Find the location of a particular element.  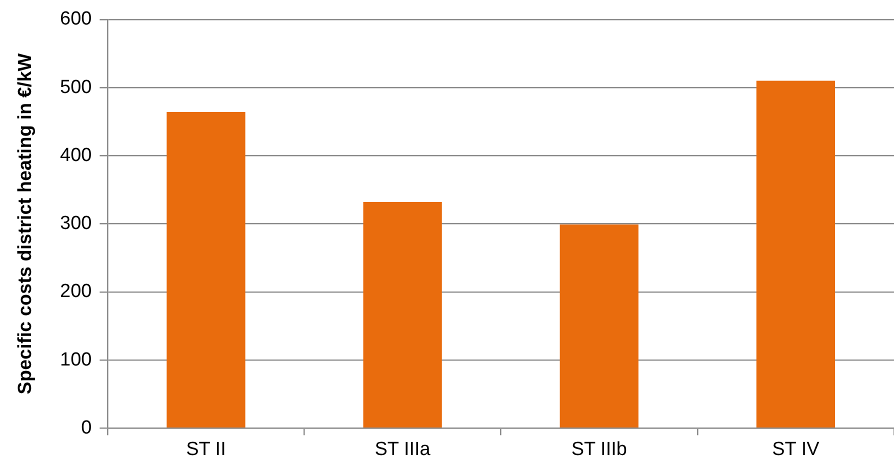

x-tick-label: ST IIIa is located at coordinates (402, 449).